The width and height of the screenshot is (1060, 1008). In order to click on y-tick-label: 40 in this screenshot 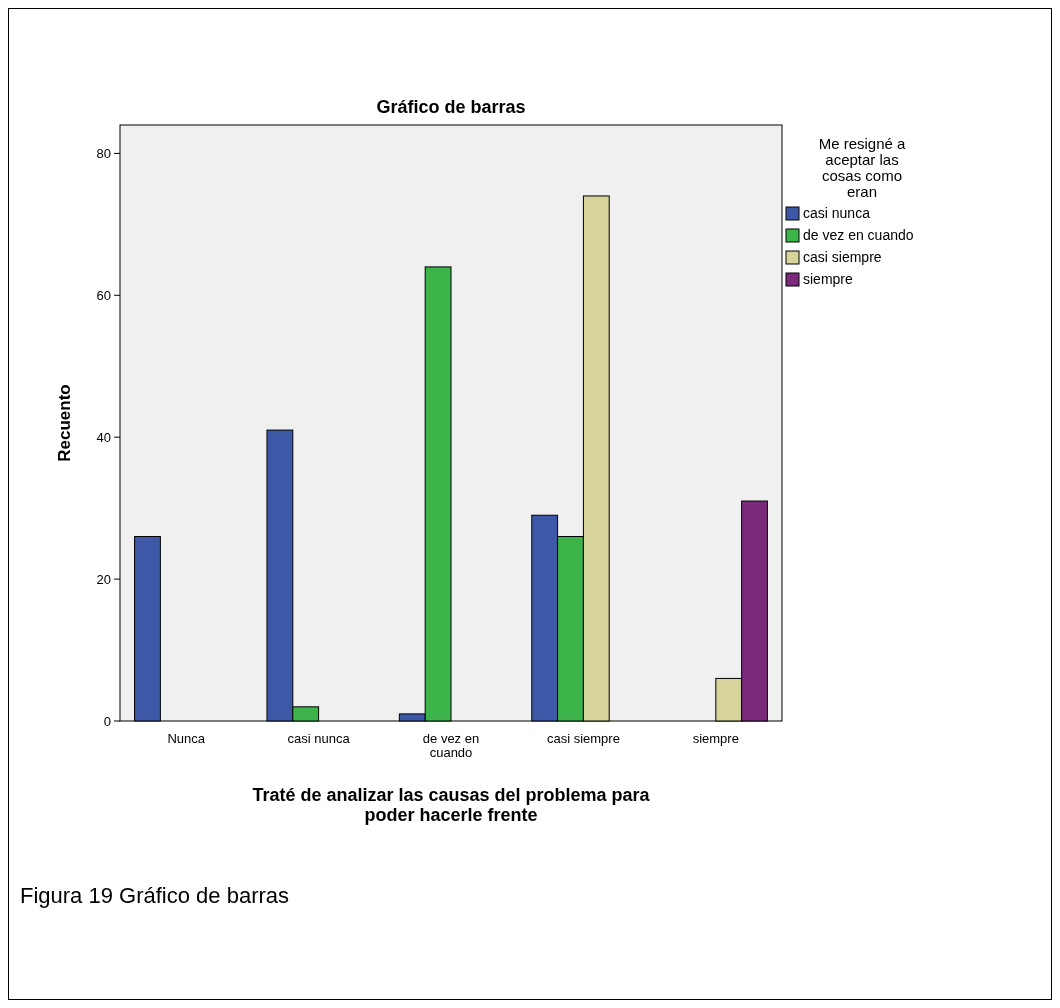, I will do `click(103, 437)`.